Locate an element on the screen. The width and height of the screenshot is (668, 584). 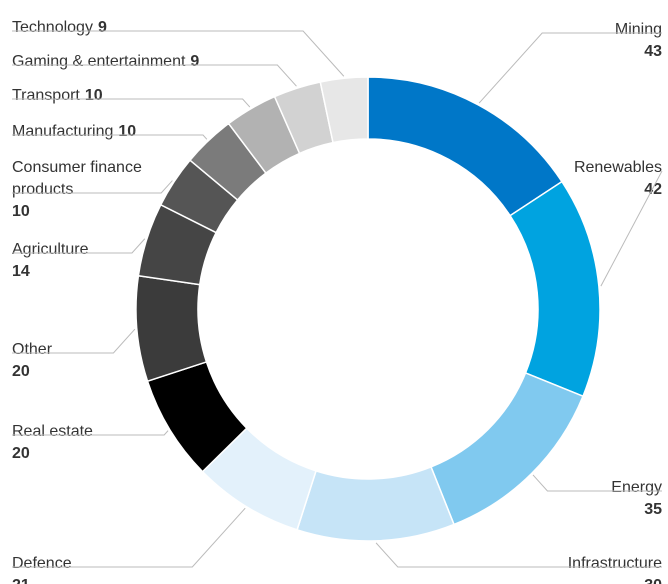
value-label: 43 is located at coordinates (653, 51).